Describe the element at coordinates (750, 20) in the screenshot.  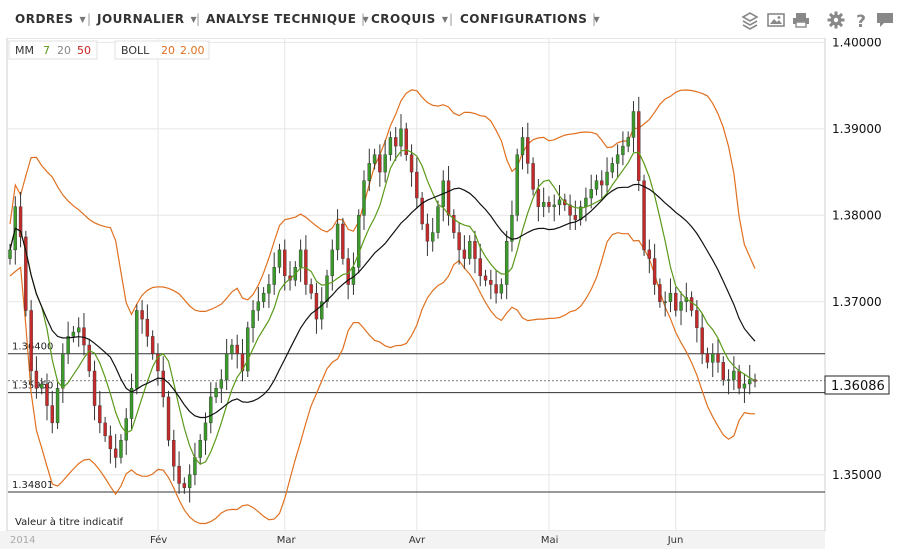
I see `layers-icon` at that location.